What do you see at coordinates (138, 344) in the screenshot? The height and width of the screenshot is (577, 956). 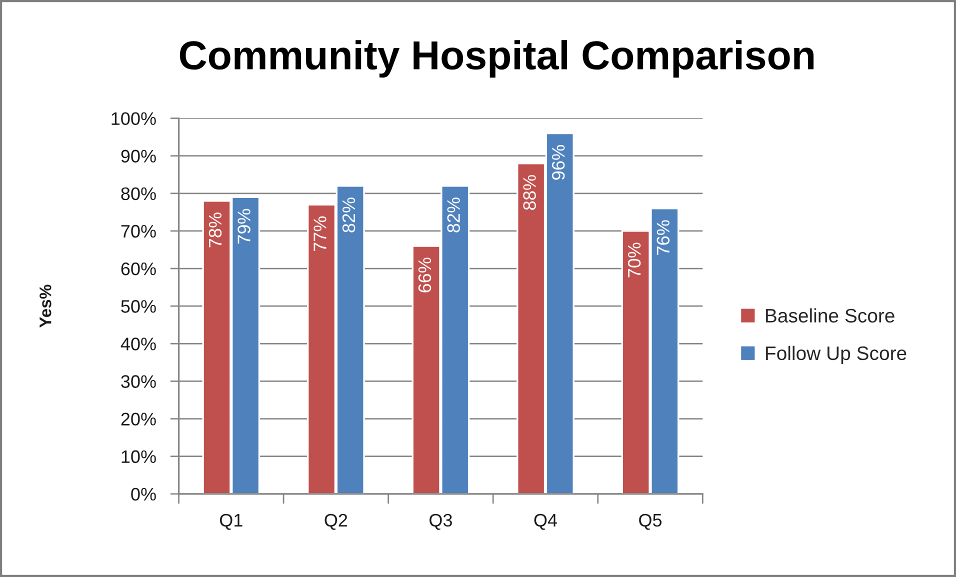 I see `y-tick-label: 40%` at bounding box center [138, 344].